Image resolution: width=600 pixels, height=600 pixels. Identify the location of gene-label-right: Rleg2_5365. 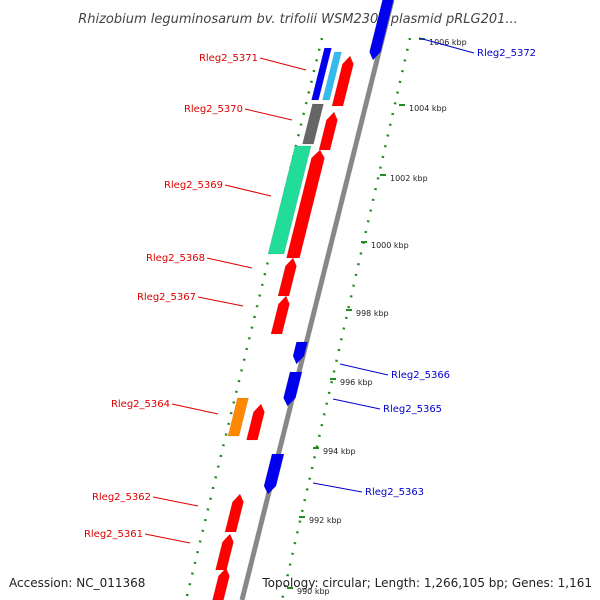
(412, 409).